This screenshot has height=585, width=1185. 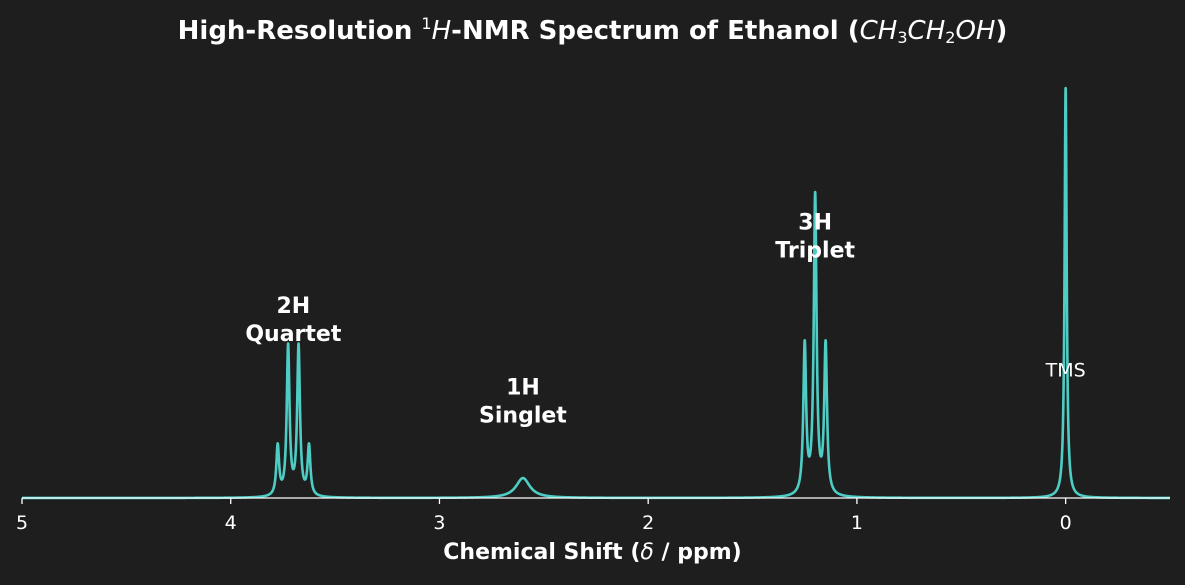 What do you see at coordinates (299, 31) in the screenshot?
I see `title-prefix: High-Resolution` at bounding box center [299, 31].